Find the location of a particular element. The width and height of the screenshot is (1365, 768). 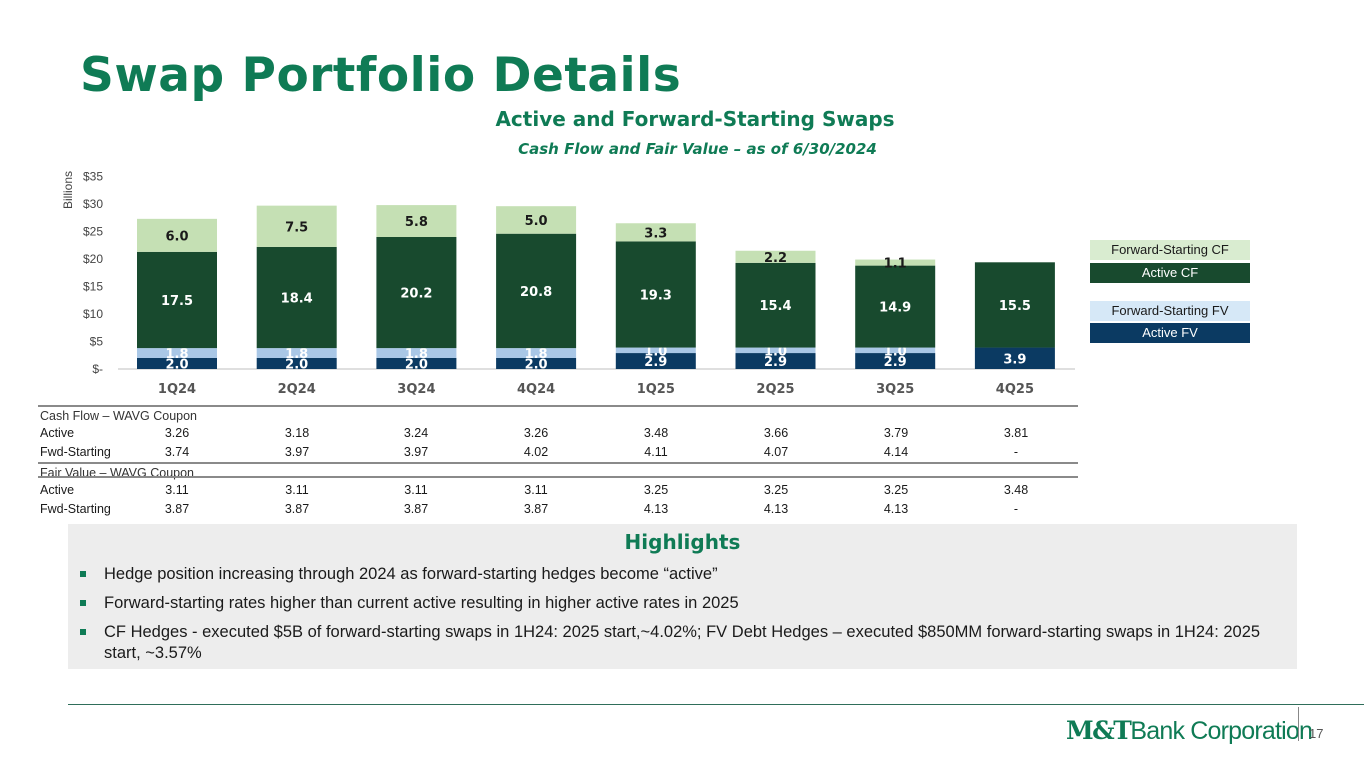

bar-data-label: 7.5 is located at coordinates (296, 227).